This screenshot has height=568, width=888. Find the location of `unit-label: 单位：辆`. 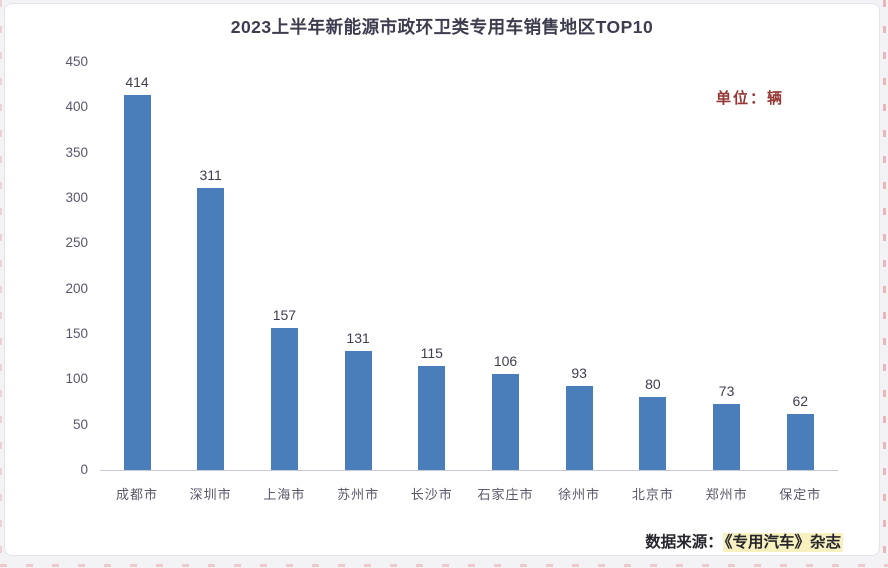

unit-label: 单位：辆 is located at coordinates (749, 98).